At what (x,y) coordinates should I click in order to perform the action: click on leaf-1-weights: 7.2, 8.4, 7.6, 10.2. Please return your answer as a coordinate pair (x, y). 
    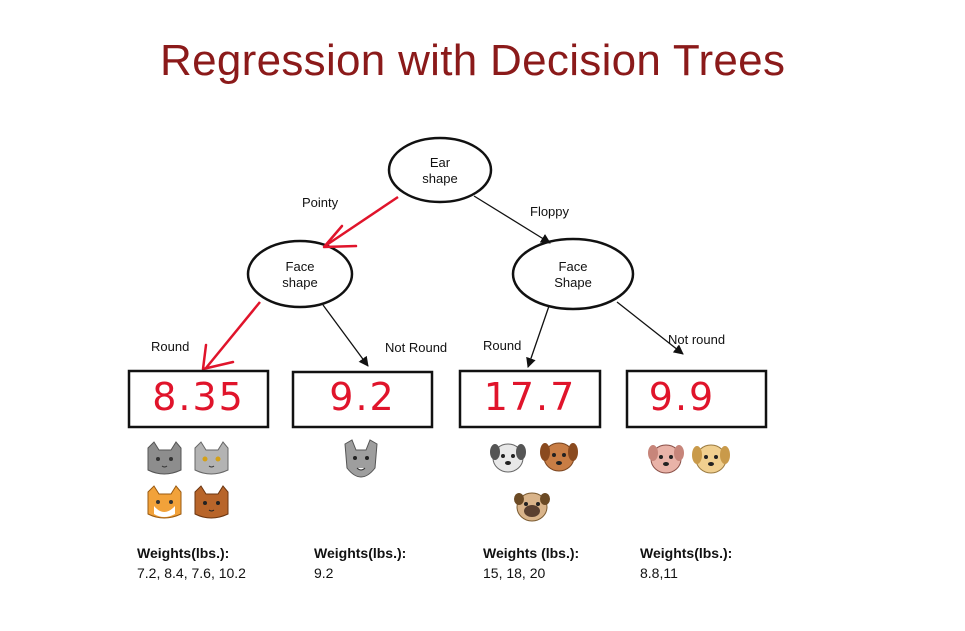
    Looking at the image, I should click on (191, 573).